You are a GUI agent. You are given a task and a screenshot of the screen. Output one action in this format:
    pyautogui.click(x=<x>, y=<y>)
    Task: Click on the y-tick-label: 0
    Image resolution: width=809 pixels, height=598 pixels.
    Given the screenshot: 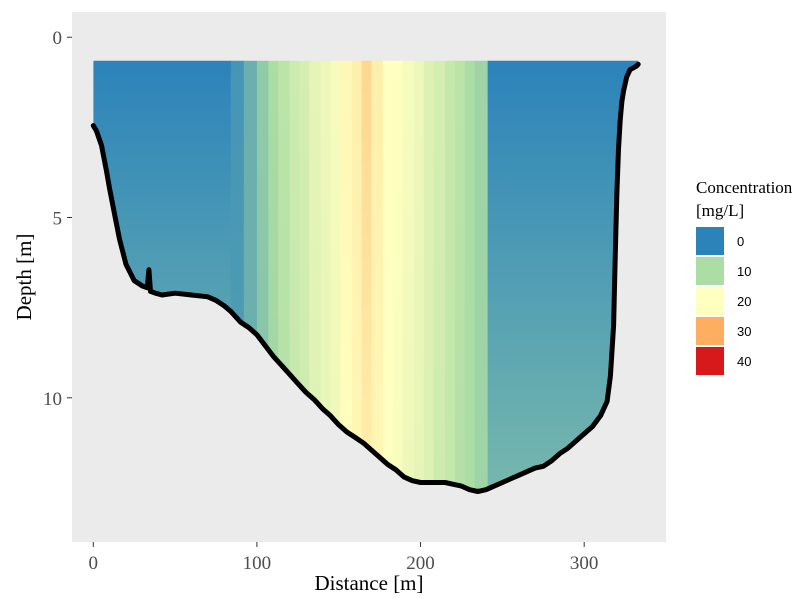 What is the action you would take?
    pyautogui.click(x=58, y=38)
    